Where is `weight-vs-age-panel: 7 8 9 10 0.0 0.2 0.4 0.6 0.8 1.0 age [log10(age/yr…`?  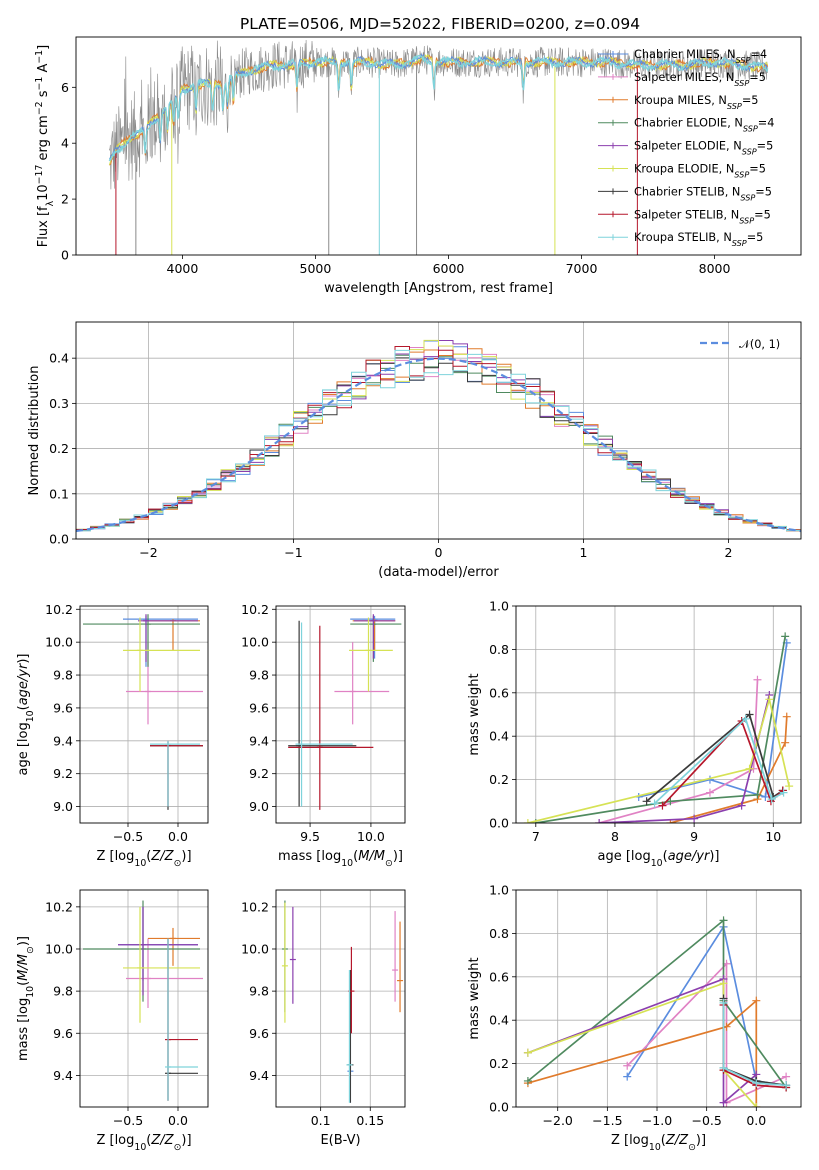
weight-vs-age-panel: 7 8 9 10 0.0 0.2 0.4 0.6 0.8 1.0 age [log10(age/yr… is located at coordinates (634, 734).